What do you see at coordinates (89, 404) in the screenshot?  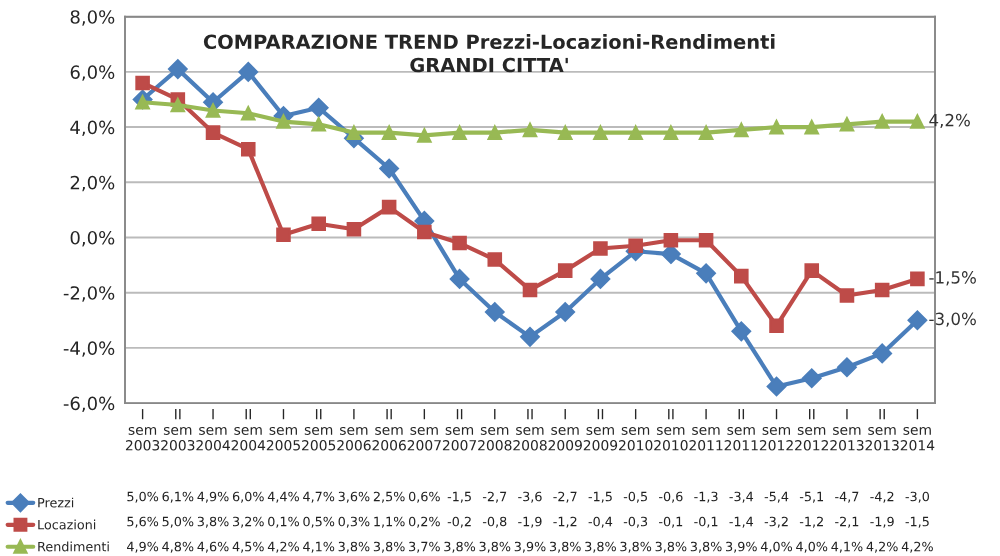 I see `y-tick-label: -6,0%` at bounding box center [89, 404].